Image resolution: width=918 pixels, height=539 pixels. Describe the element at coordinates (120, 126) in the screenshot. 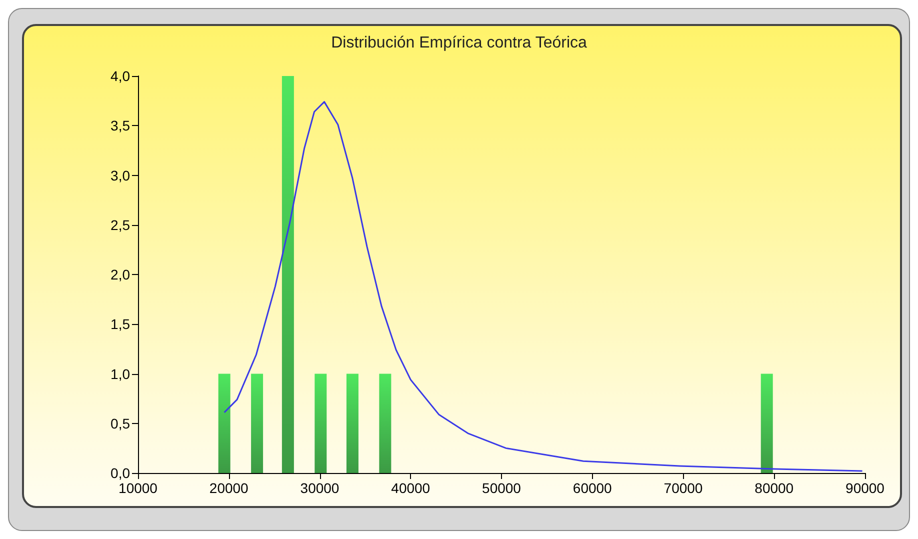

I see `y-tick-label: 3,5` at that location.